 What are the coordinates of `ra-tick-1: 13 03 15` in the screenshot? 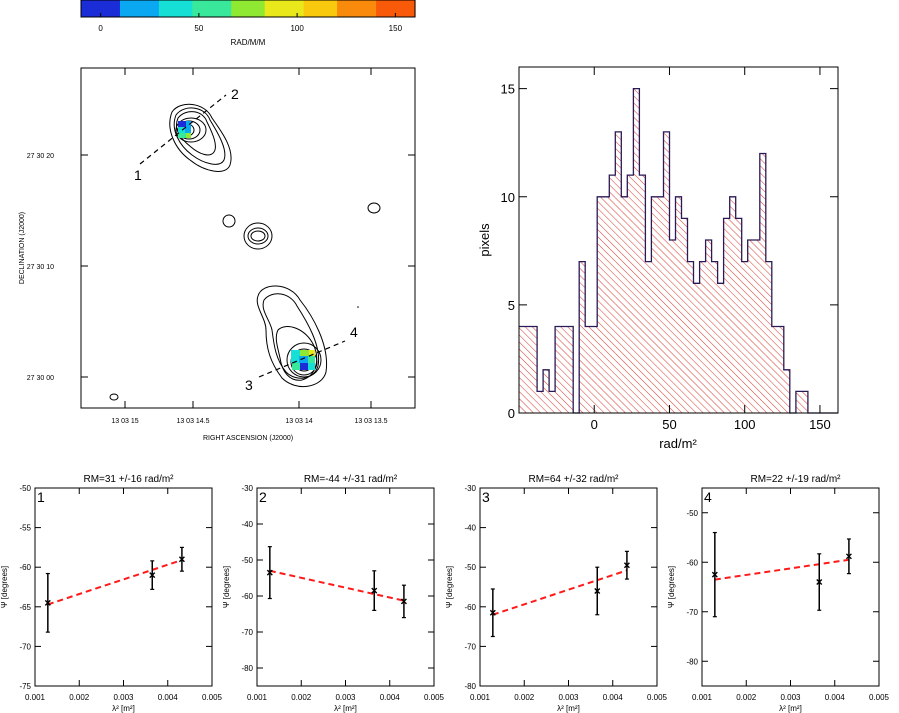 It's located at (124, 421).